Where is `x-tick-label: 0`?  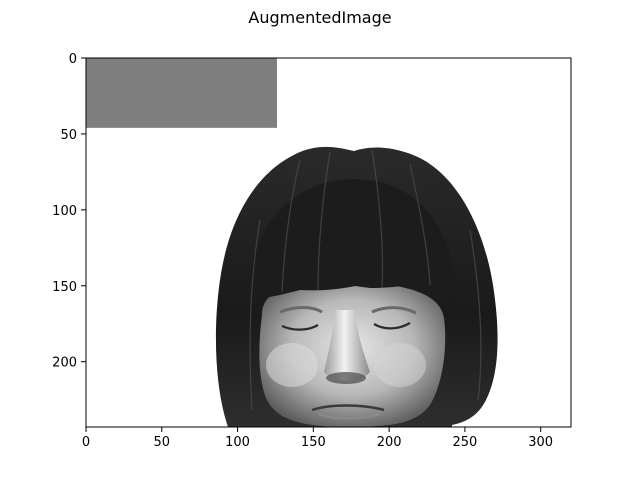
x-tick-label: 0 is located at coordinates (86, 442).